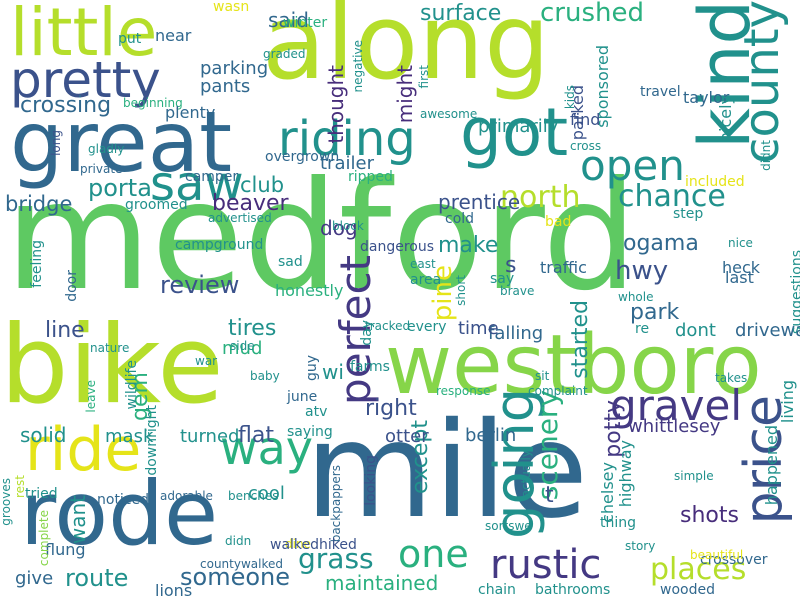 This screenshot has width=800, height=600. I want to click on word-flung: flung, so click(65, 549).